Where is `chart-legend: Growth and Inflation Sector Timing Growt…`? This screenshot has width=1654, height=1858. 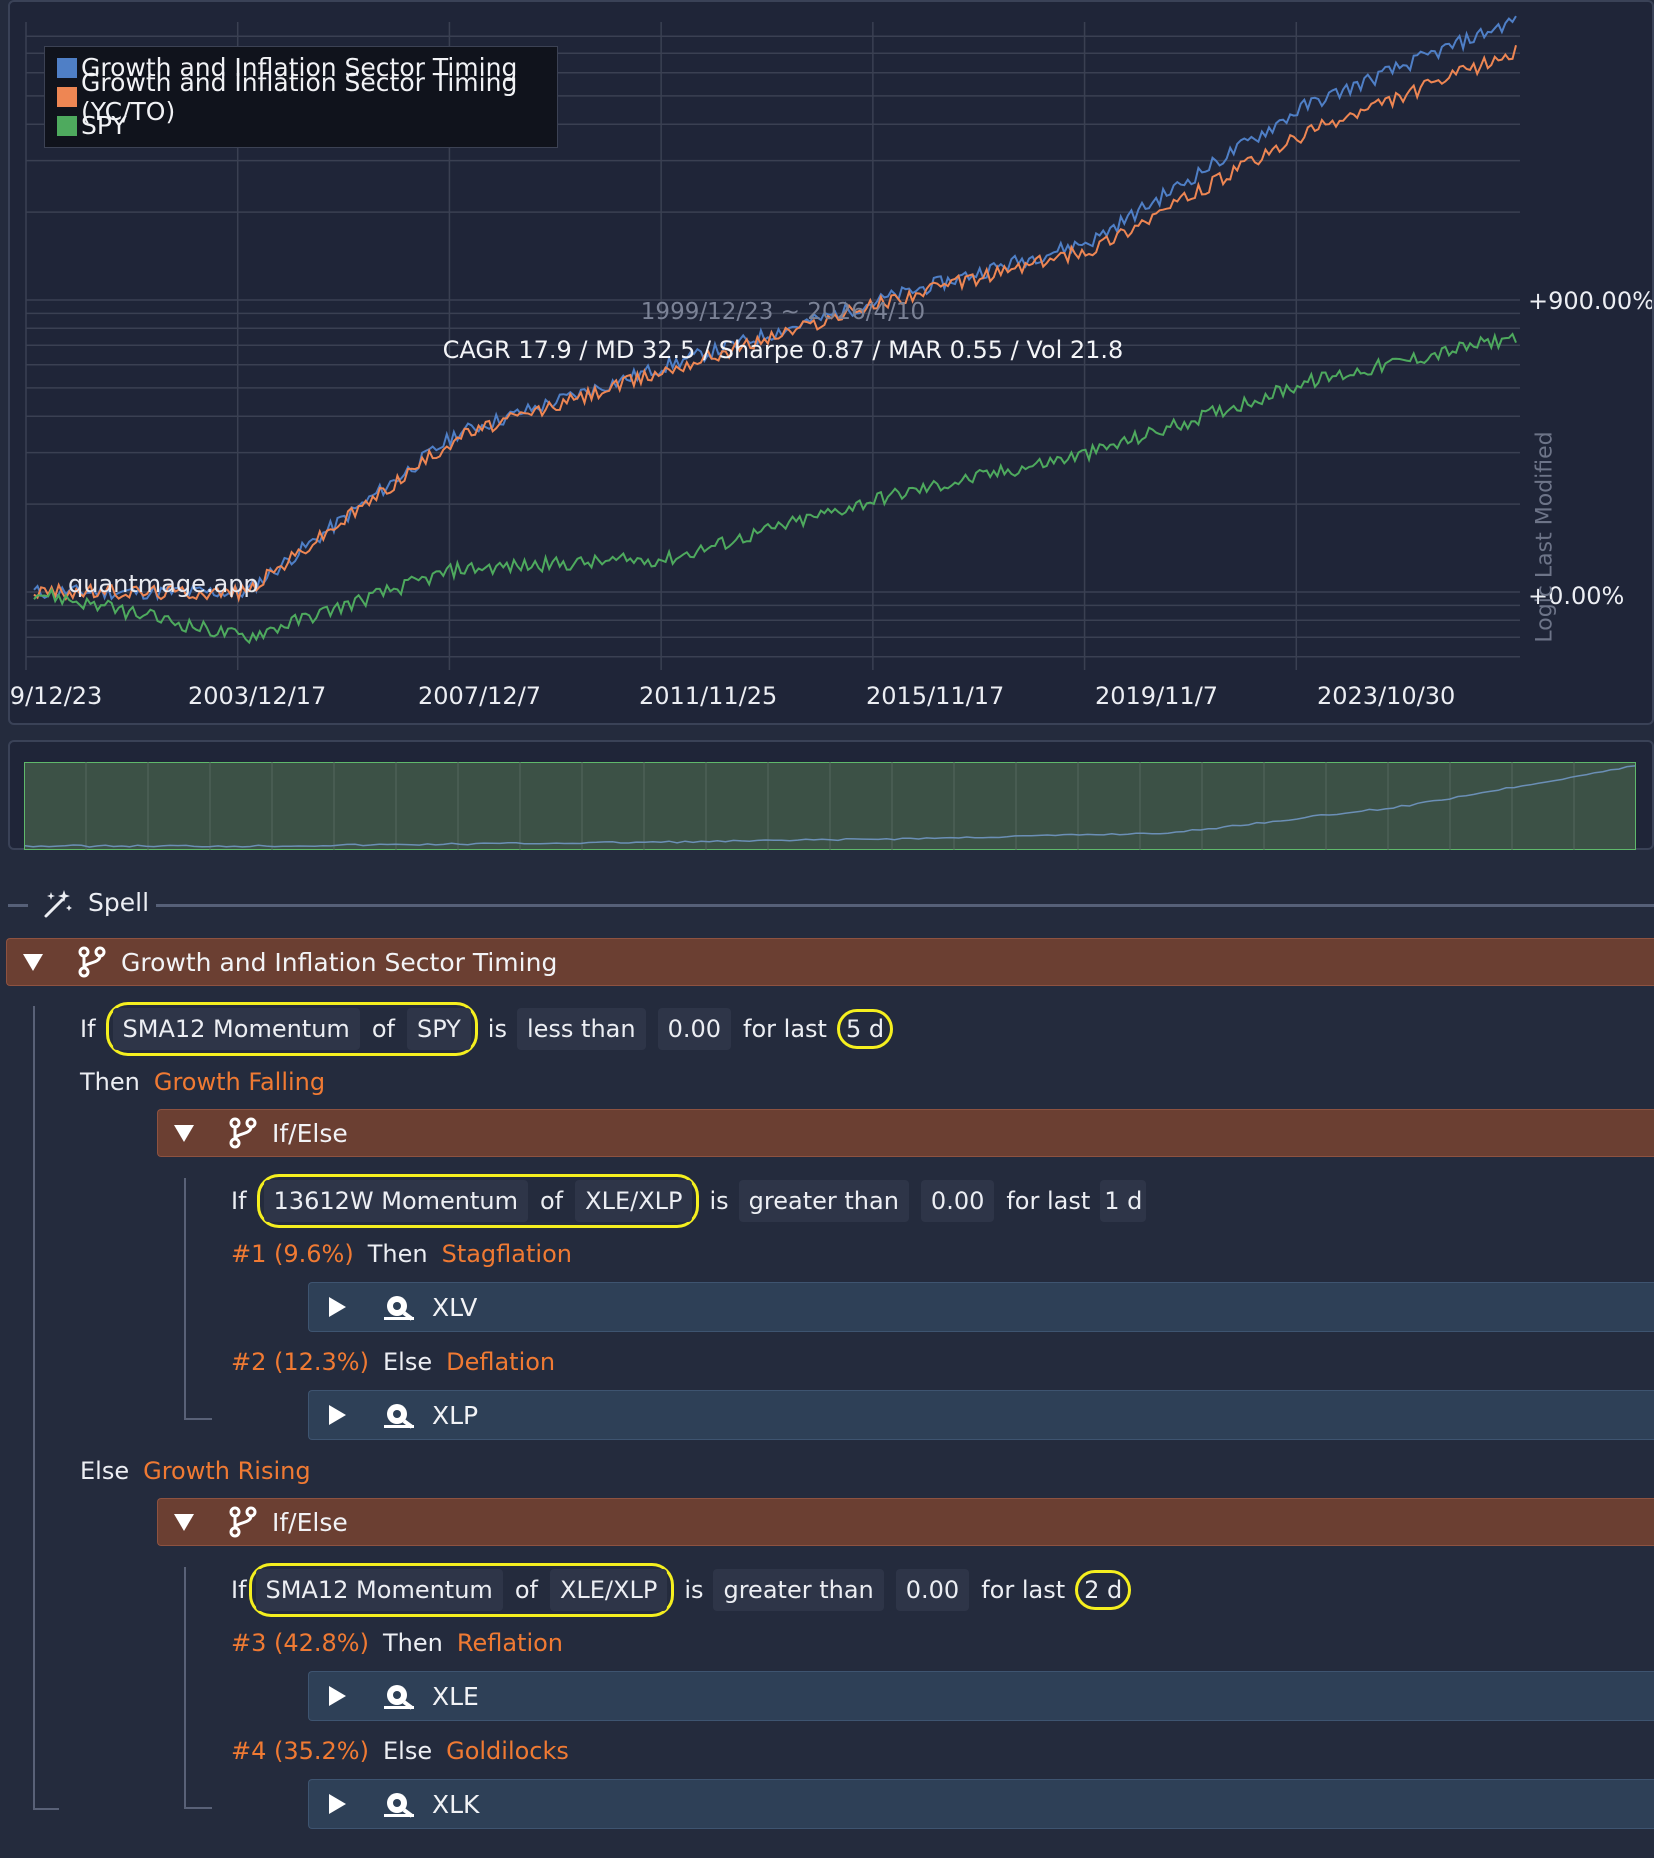
chart-legend: Growth and Inflation Sector Timing Growt… is located at coordinates (301, 97).